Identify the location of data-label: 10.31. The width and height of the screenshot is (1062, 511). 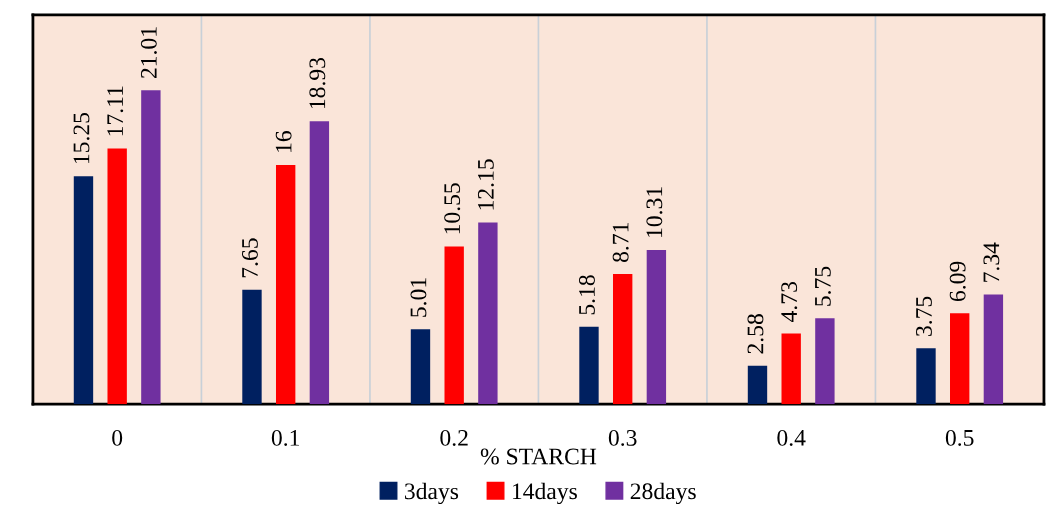
(654, 212).